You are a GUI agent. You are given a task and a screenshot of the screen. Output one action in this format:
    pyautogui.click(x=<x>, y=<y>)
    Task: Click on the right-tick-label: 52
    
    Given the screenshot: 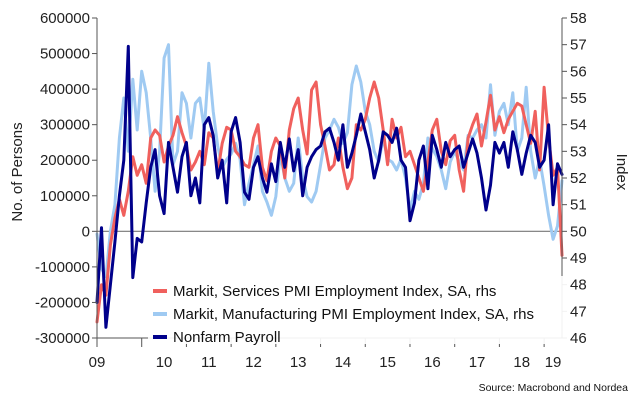 What is the action you would take?
    pyautogui.click(x=578, y=178)
    